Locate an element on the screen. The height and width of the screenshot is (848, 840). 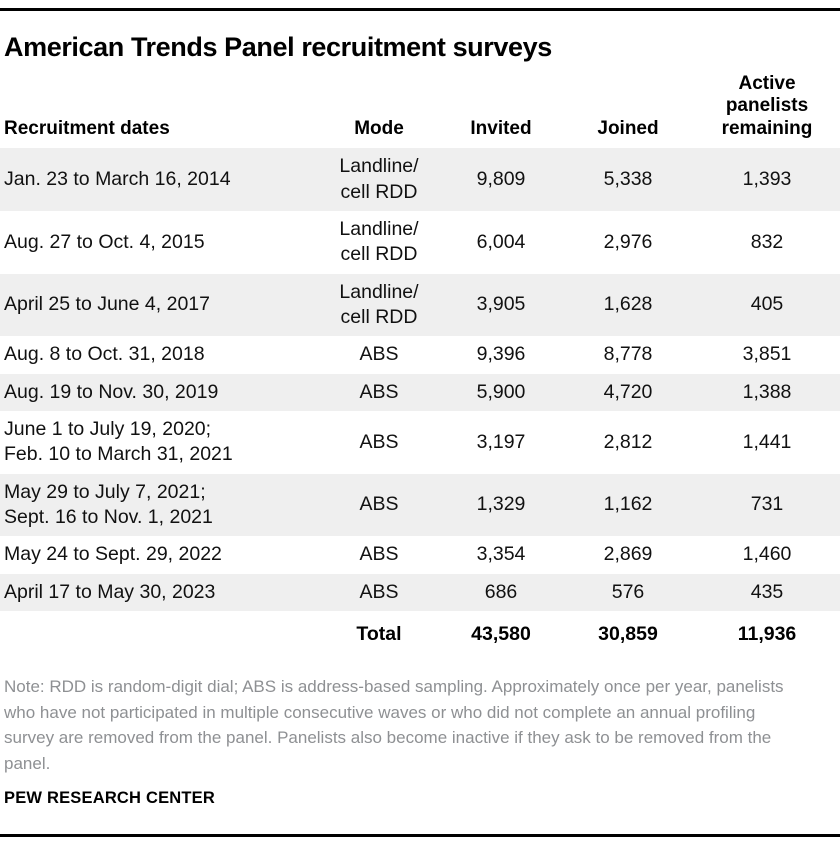
cell-total-label: Total is located at coordinates (379, 634).